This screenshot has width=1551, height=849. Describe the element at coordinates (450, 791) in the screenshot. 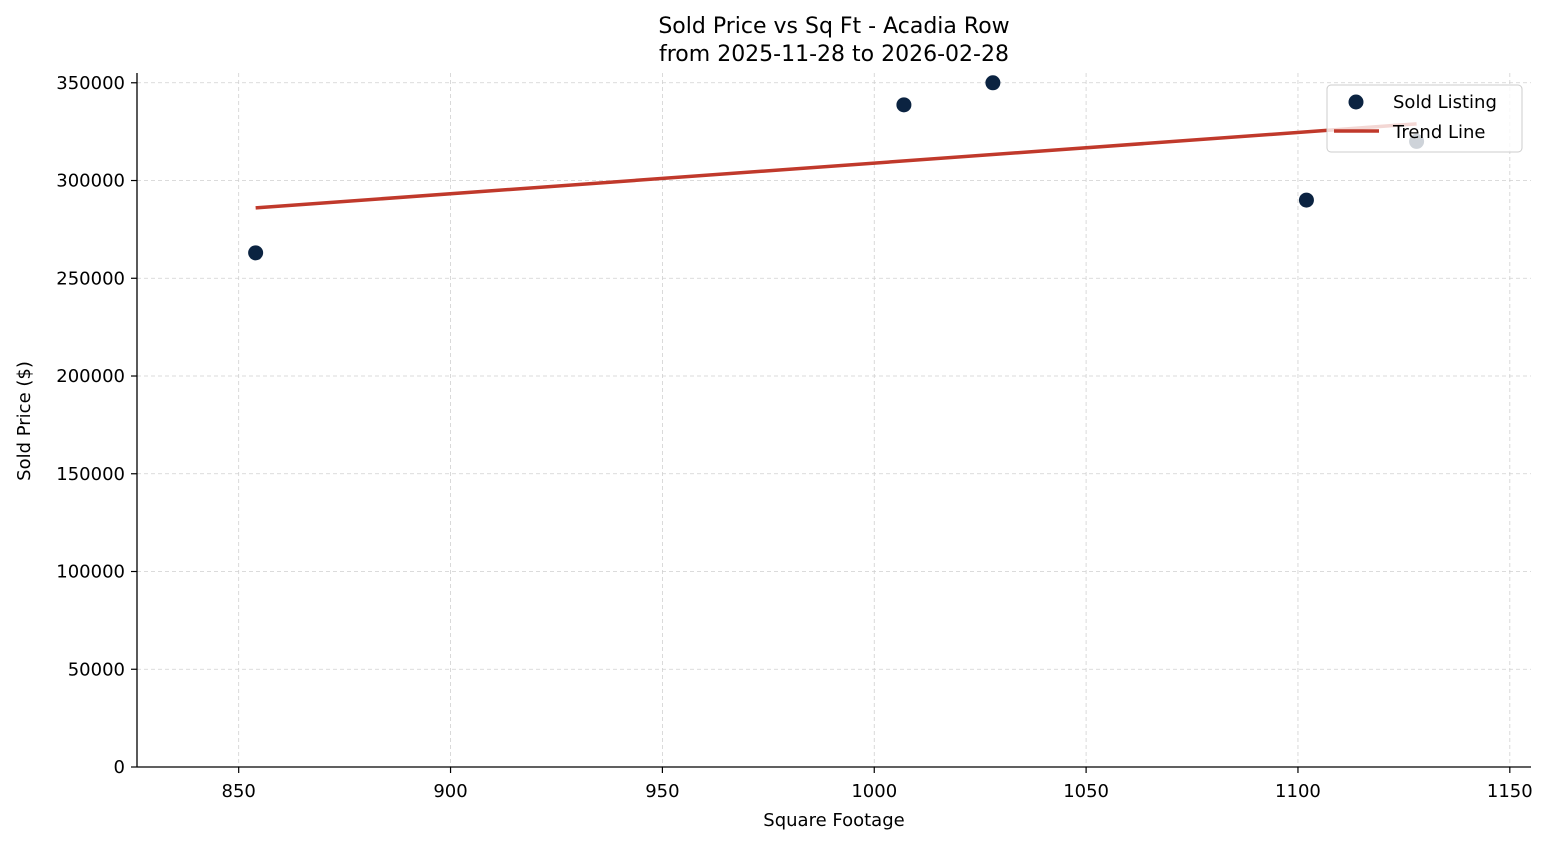

I see `x-tick-label: 900` at that location.